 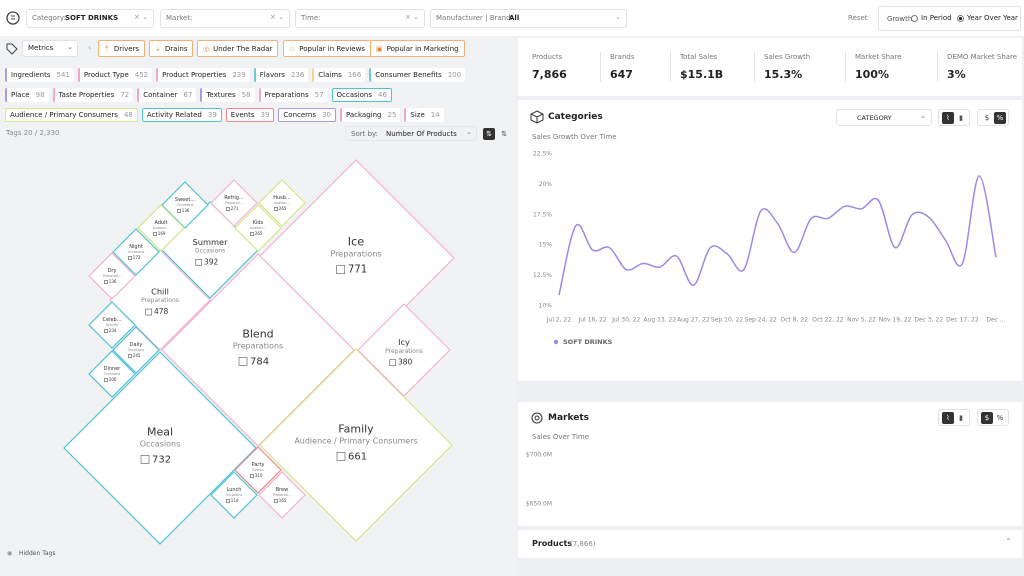 I want to click on icon: ☆, so click(x=292, y=48).